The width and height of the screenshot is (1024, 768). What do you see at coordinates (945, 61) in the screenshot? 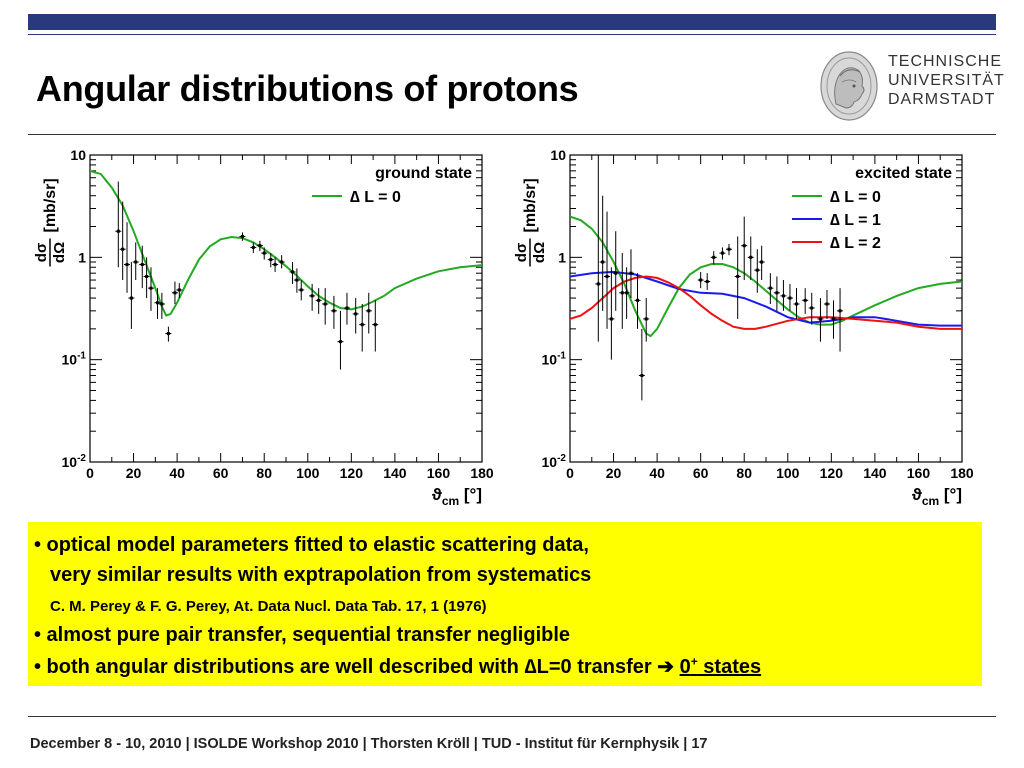
I see `logo-line-1: TECHNISCHE` at bounding box center [945, 61].